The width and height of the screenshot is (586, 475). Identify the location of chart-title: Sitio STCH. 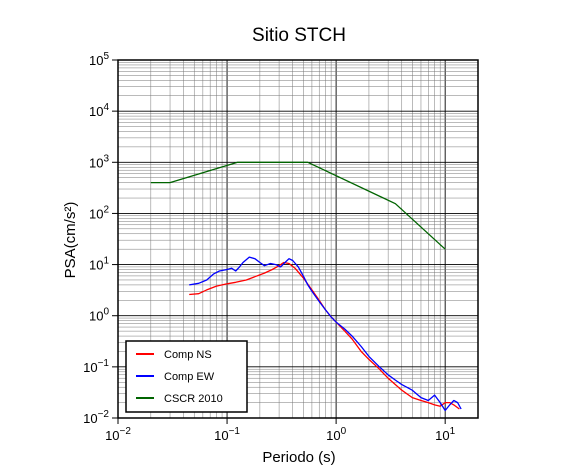
(299, 35).